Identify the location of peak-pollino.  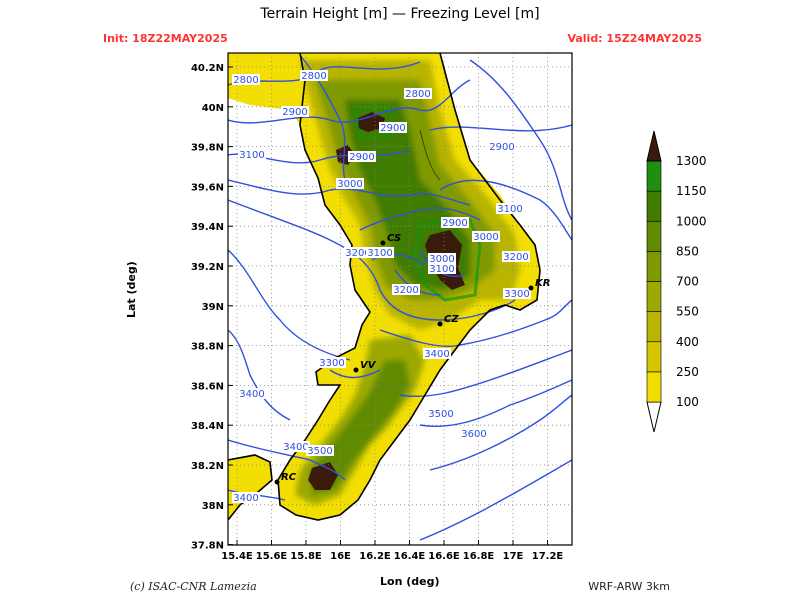
(371, 122).